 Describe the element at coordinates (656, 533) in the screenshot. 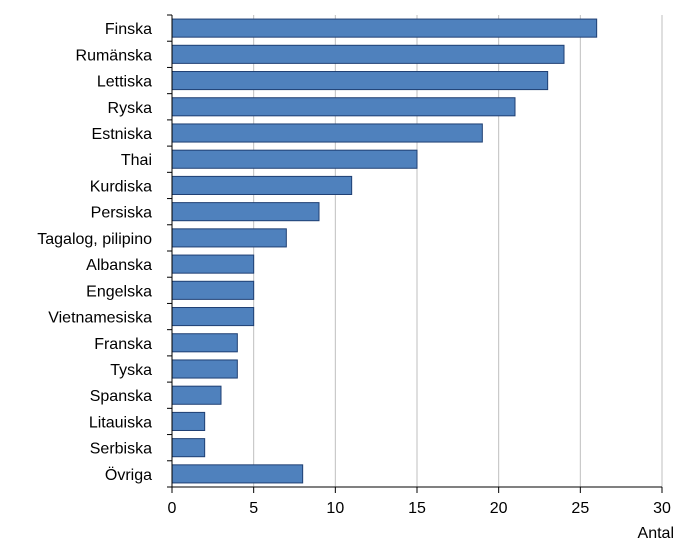

I see `x-axis-title: Antal` at that location.